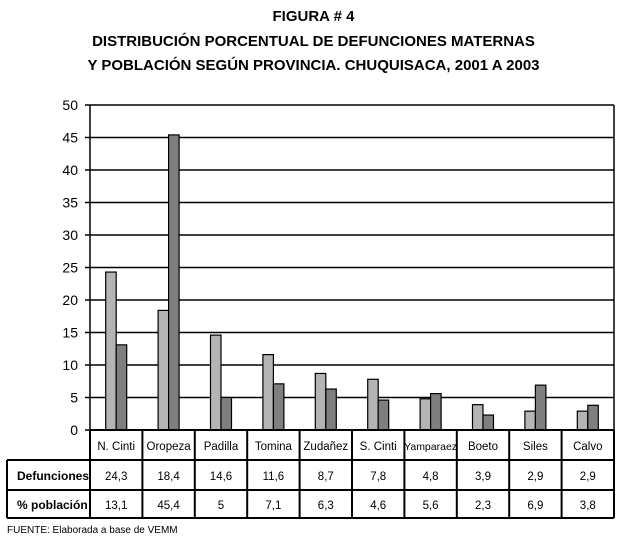 This screenshot has width=627, height=542. Describe the element at coordinates (378, 447) in the screenshot. I see `category-label: S. Cinti` at that location.